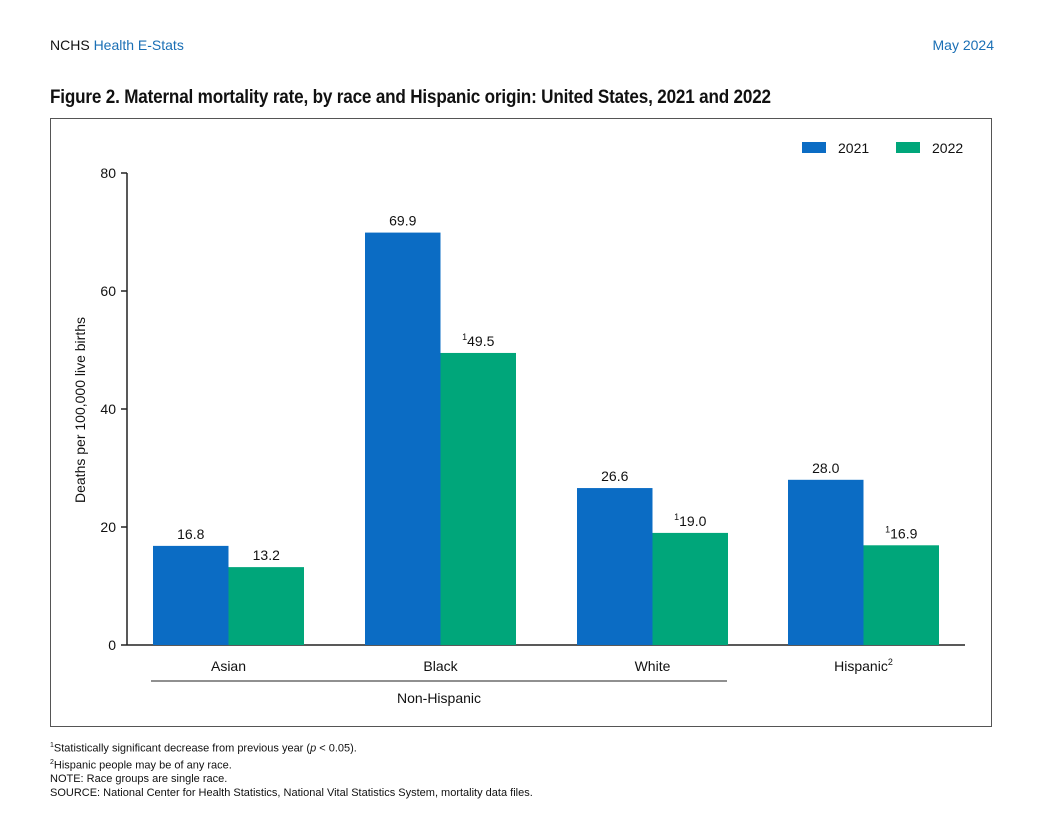 Image resolution: width=1041 pixels, height=820 pixels. What do you see at coordinates (190, 534) in the screenshot?
I see `data-label: 16.8` at bounding box center [190, 534].